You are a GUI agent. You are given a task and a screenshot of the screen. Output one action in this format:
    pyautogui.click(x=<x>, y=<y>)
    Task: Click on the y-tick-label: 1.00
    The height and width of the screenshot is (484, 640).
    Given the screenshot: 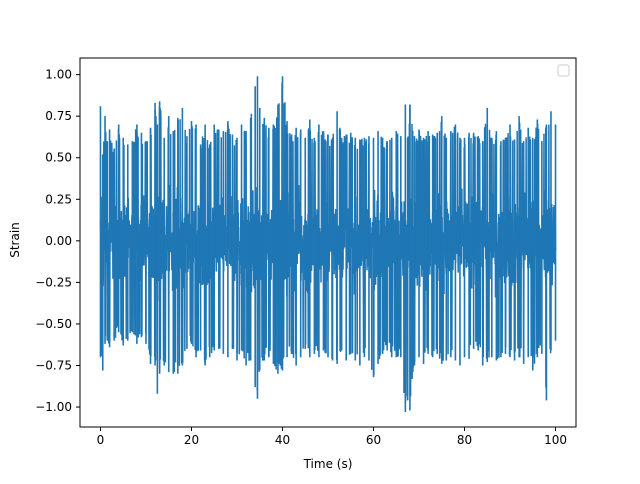 What is the action you would take?
    pyautogui.click(x=58, y=75)
    